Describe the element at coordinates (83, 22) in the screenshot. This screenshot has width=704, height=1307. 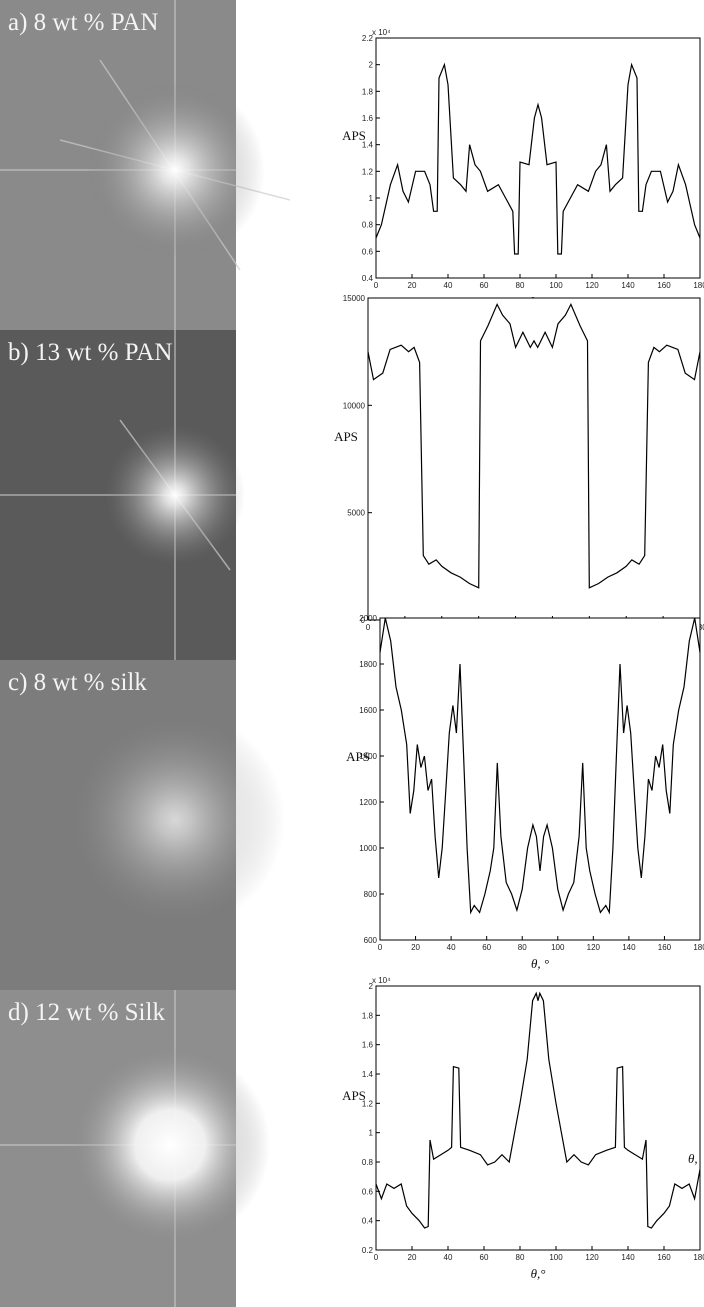
I see `panel-label: a) 8 wt % PAN` at that location.